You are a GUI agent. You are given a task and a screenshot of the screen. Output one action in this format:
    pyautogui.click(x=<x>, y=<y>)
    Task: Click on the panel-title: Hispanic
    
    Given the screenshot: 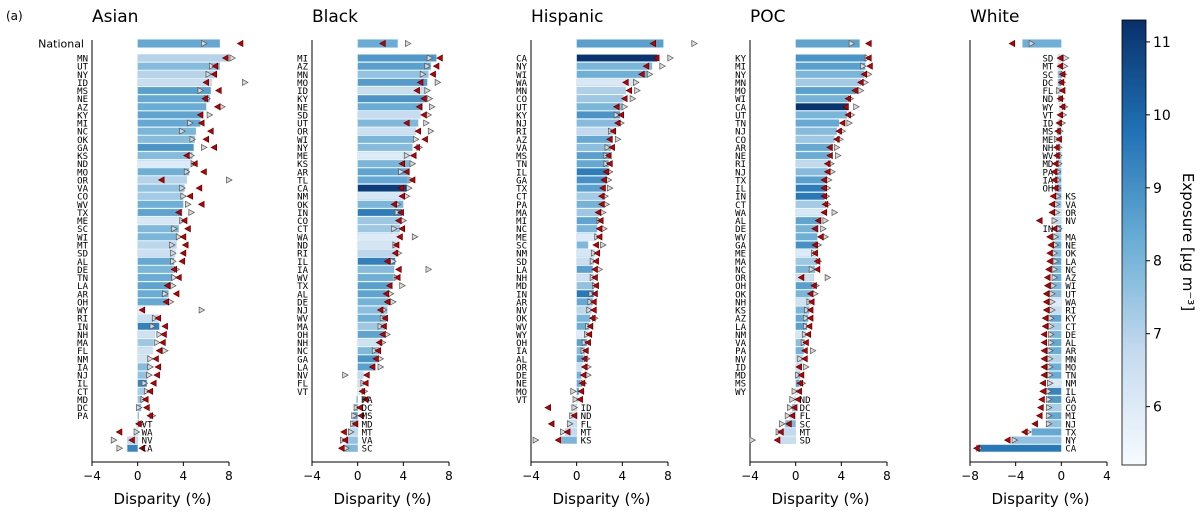 What is the action you would take?
    pyautogui.click(x=567, y=17)
    